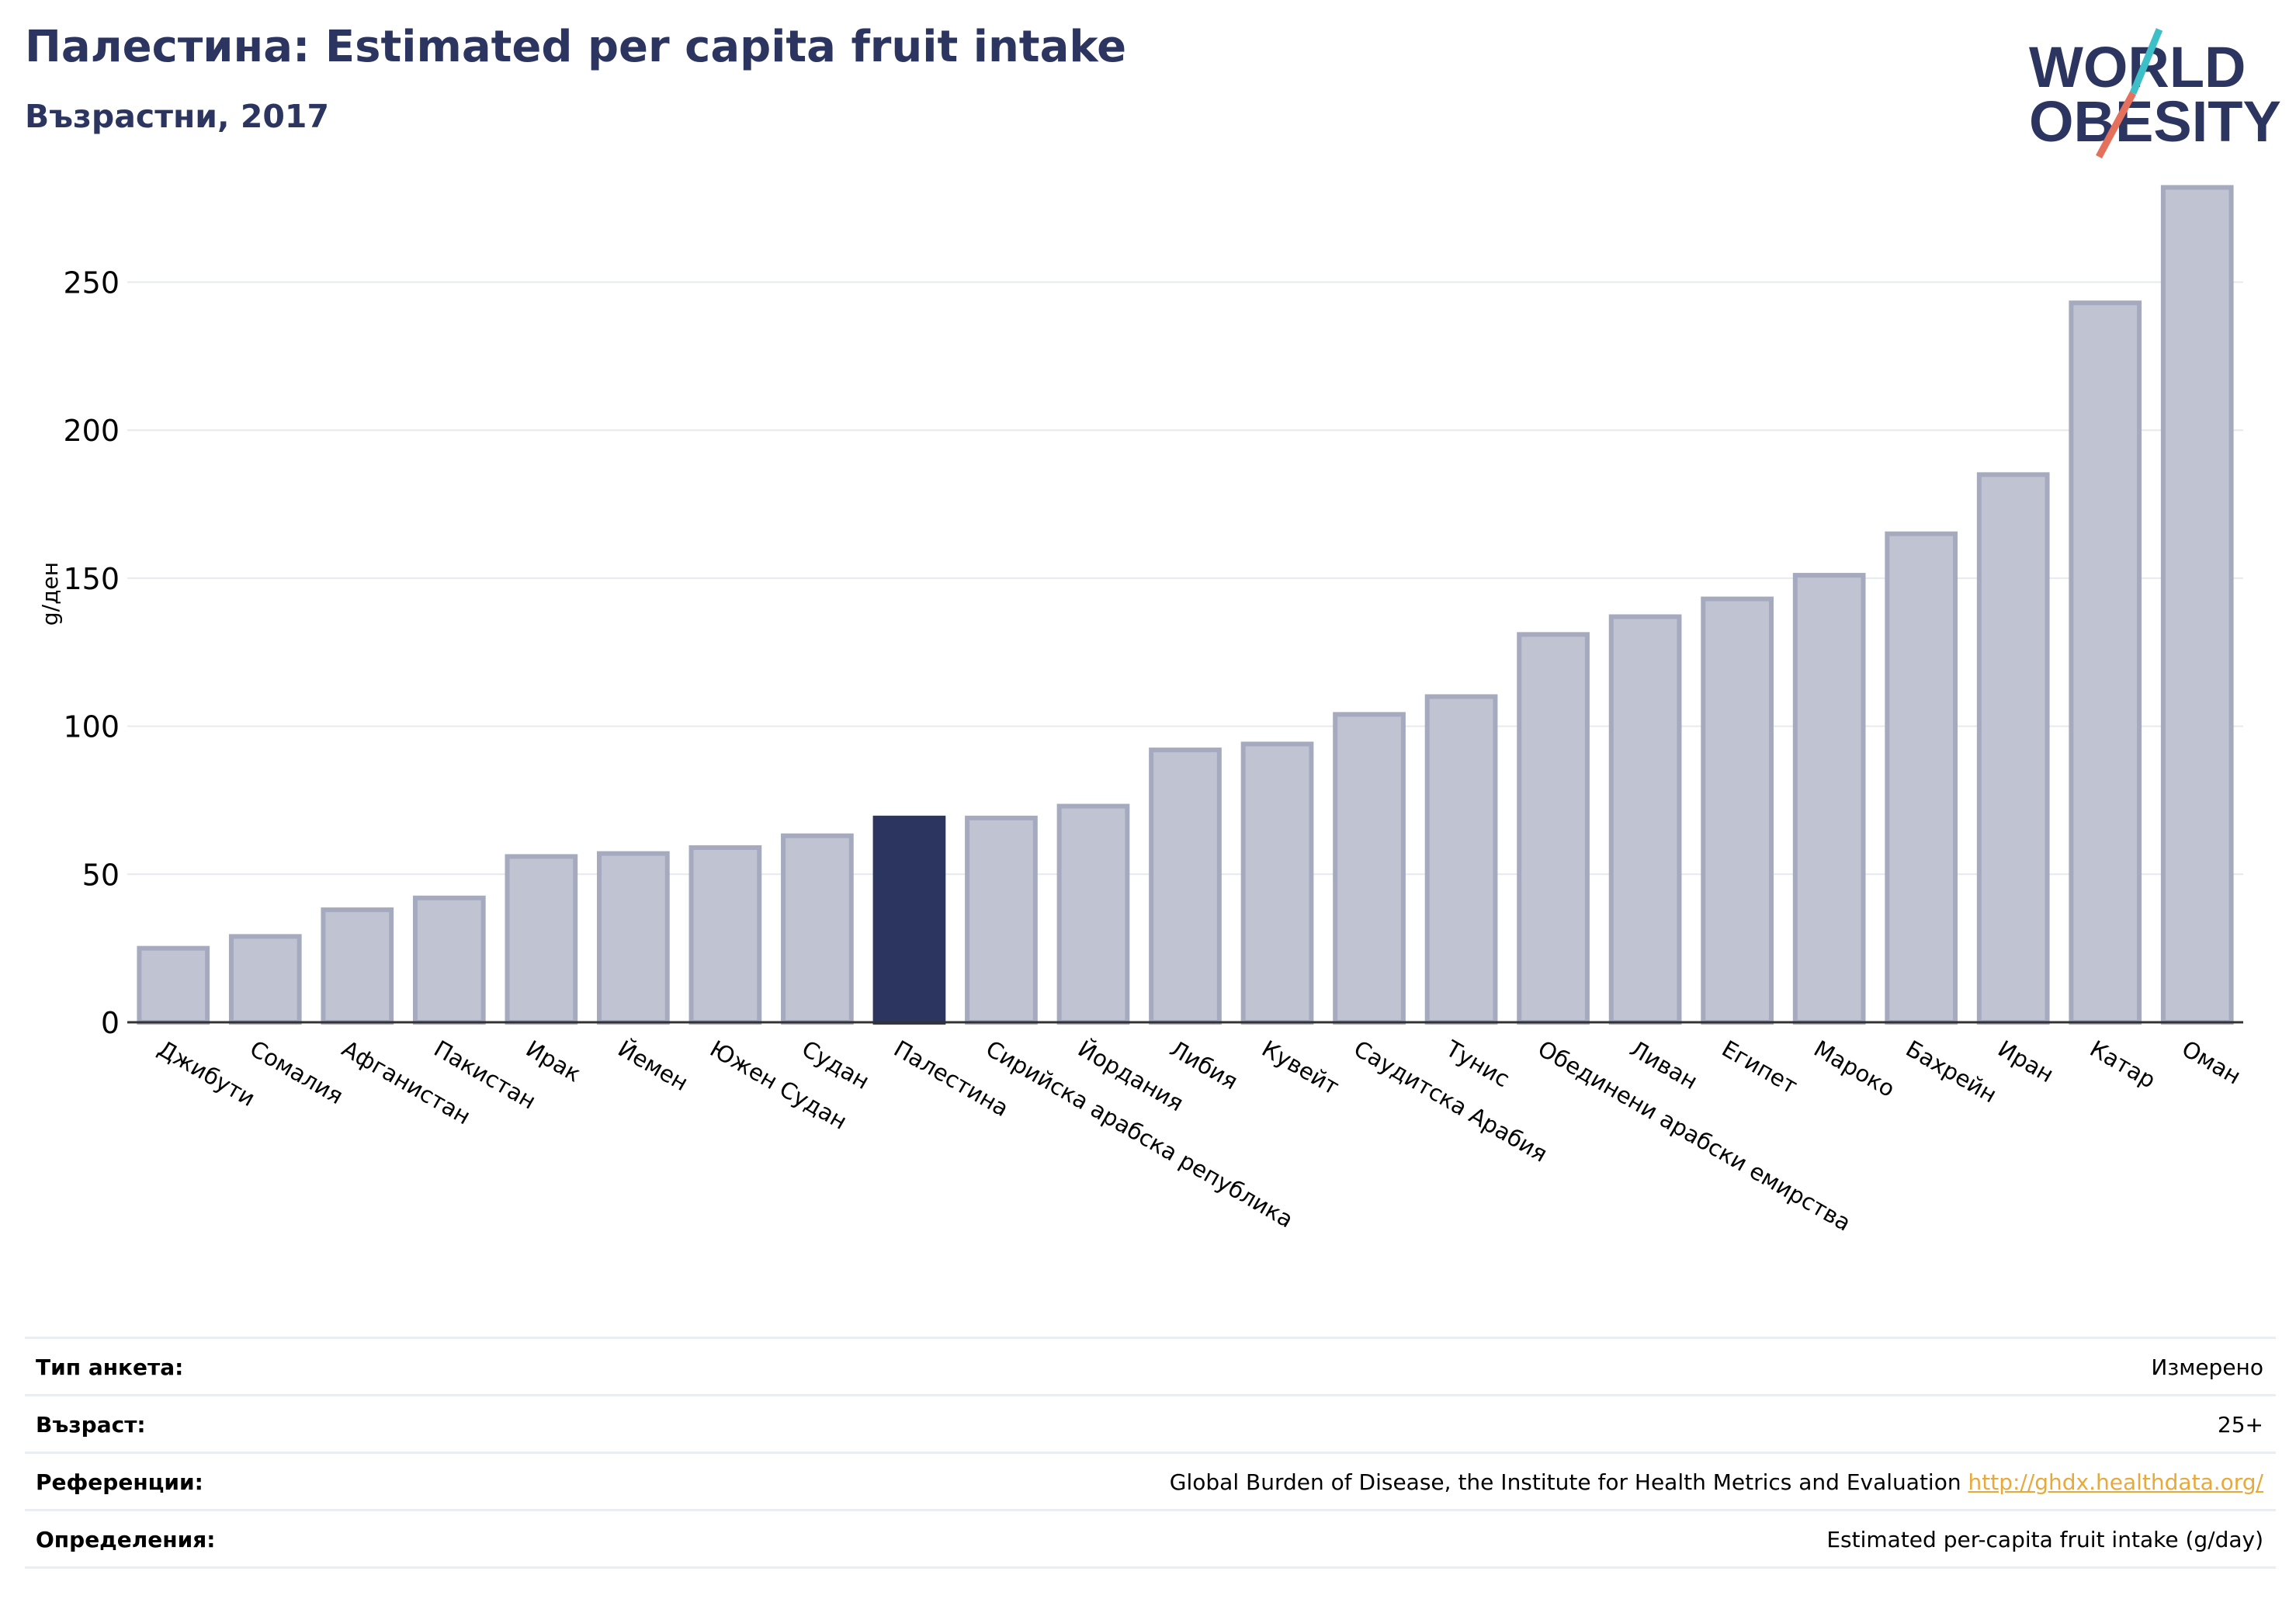 Image resolution: width=2296 pixels, height=1599 pixels. What do you see at coordinates (1952, 1071) in the screenshot?
I see `x-tick-label: Бахрейн` at bounding box center [1952, 1071].